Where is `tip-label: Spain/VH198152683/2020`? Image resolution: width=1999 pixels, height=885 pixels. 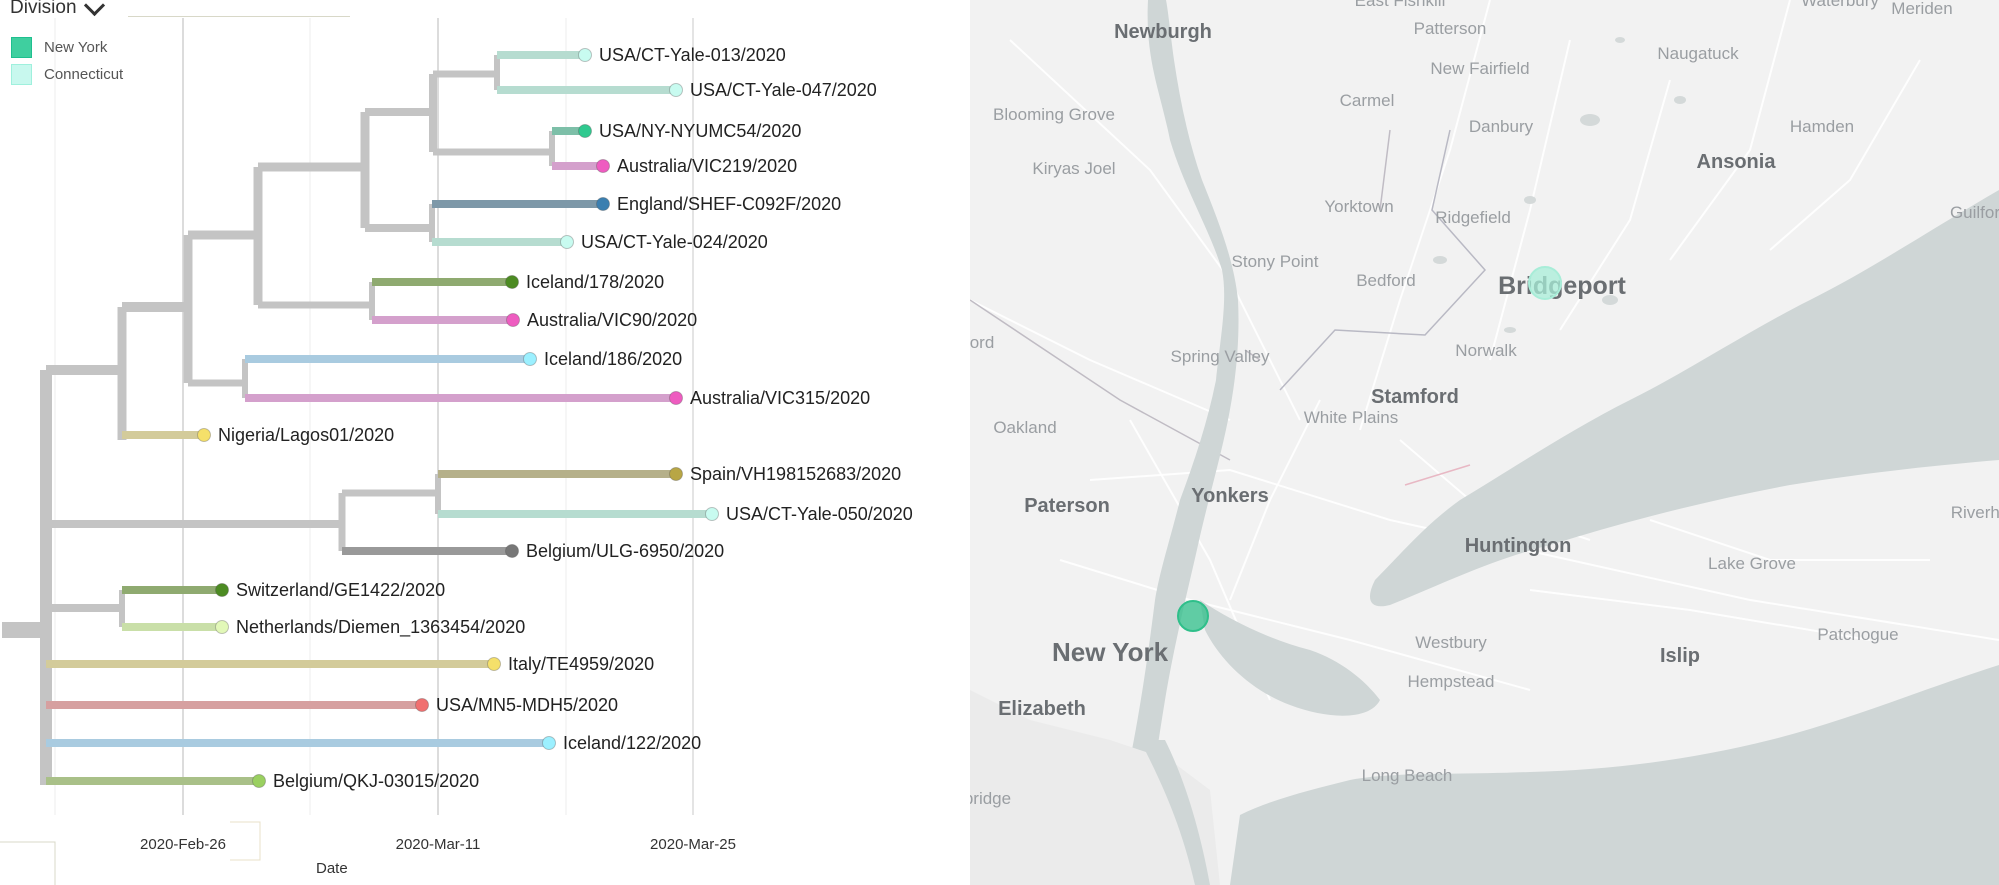 tip-label: Spain/VH198152683/2020 is located at coordinates (795, 474).